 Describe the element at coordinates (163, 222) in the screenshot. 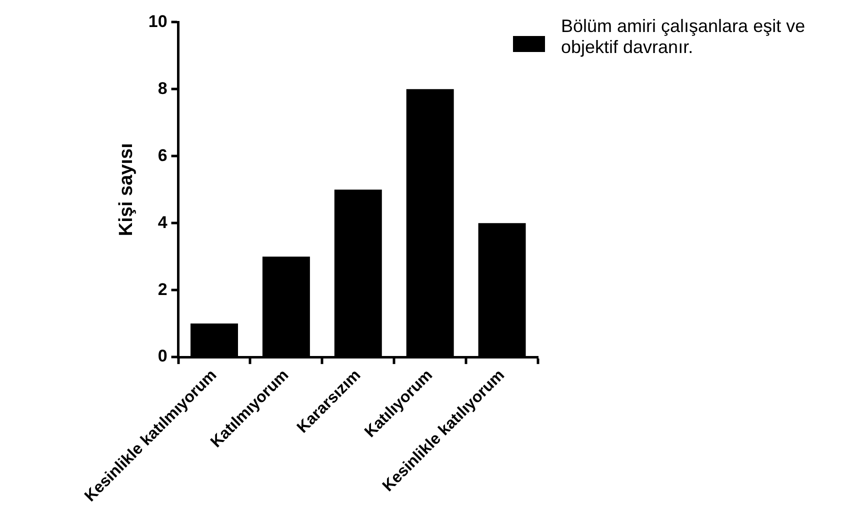

I see `y-tick-label: 4` at that location.